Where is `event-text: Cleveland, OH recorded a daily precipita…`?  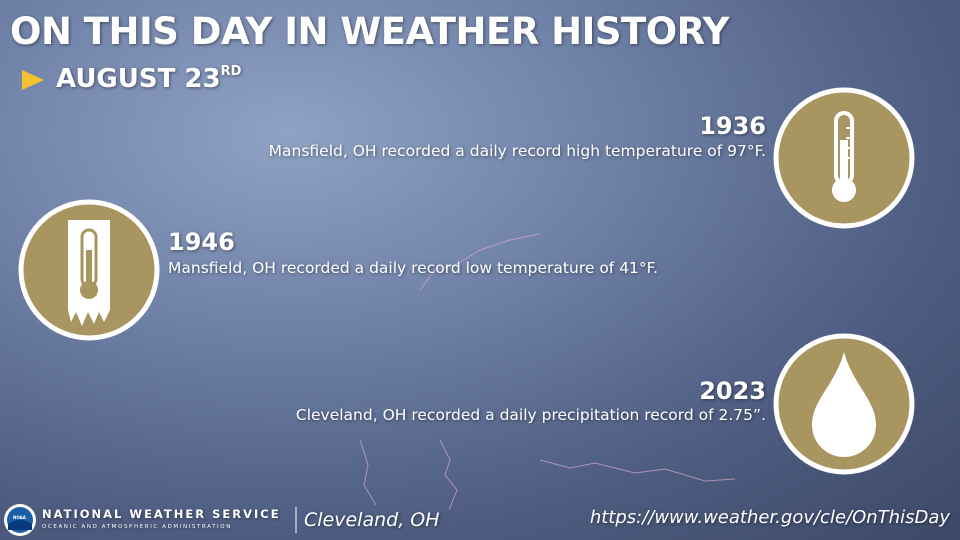
event-text: Cleveland, OH recorded a daily precipita… is located at coordinates (530, 415).